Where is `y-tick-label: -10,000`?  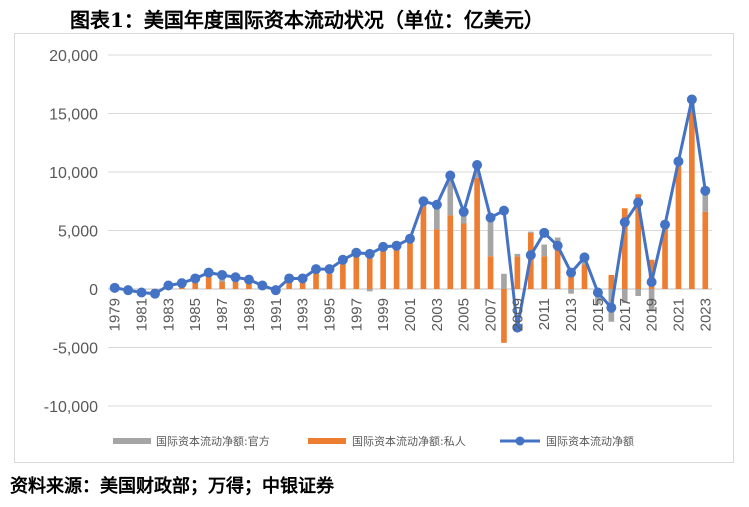 y-tick-label: -10,000 is located at coordinates (71, 407).